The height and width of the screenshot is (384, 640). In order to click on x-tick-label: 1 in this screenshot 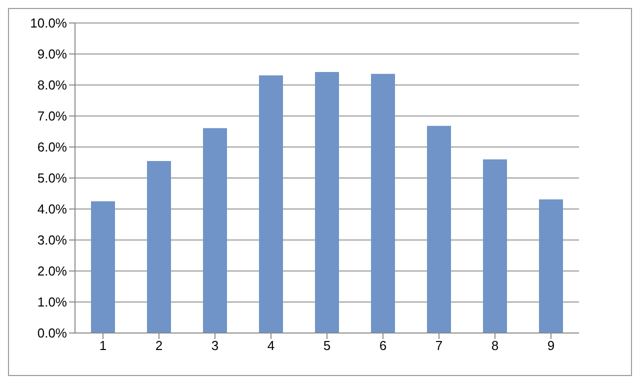, I will do `click(103, 346)`.